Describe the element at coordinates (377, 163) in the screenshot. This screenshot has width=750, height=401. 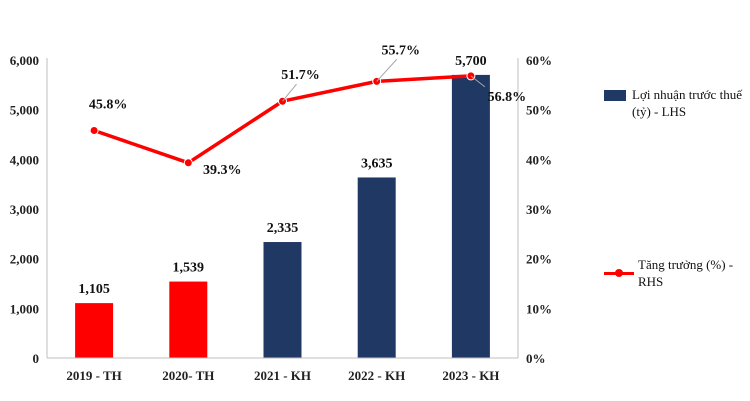
I see `bar-data-label: 3,635` at that location.